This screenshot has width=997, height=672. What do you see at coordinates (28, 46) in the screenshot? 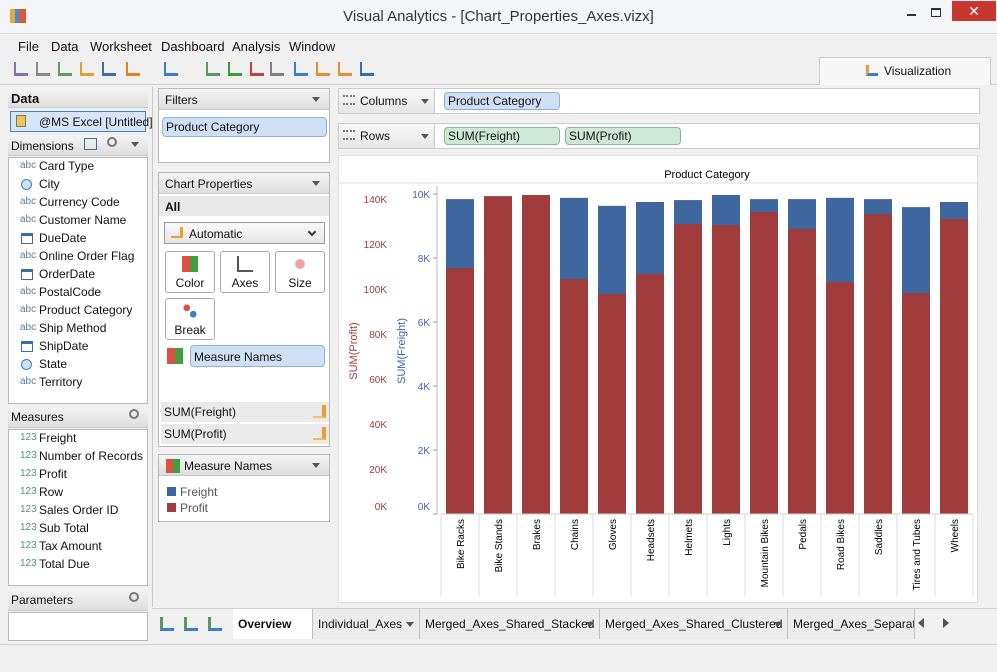
I see `menu-item: File` at bounding box center [28, 46].